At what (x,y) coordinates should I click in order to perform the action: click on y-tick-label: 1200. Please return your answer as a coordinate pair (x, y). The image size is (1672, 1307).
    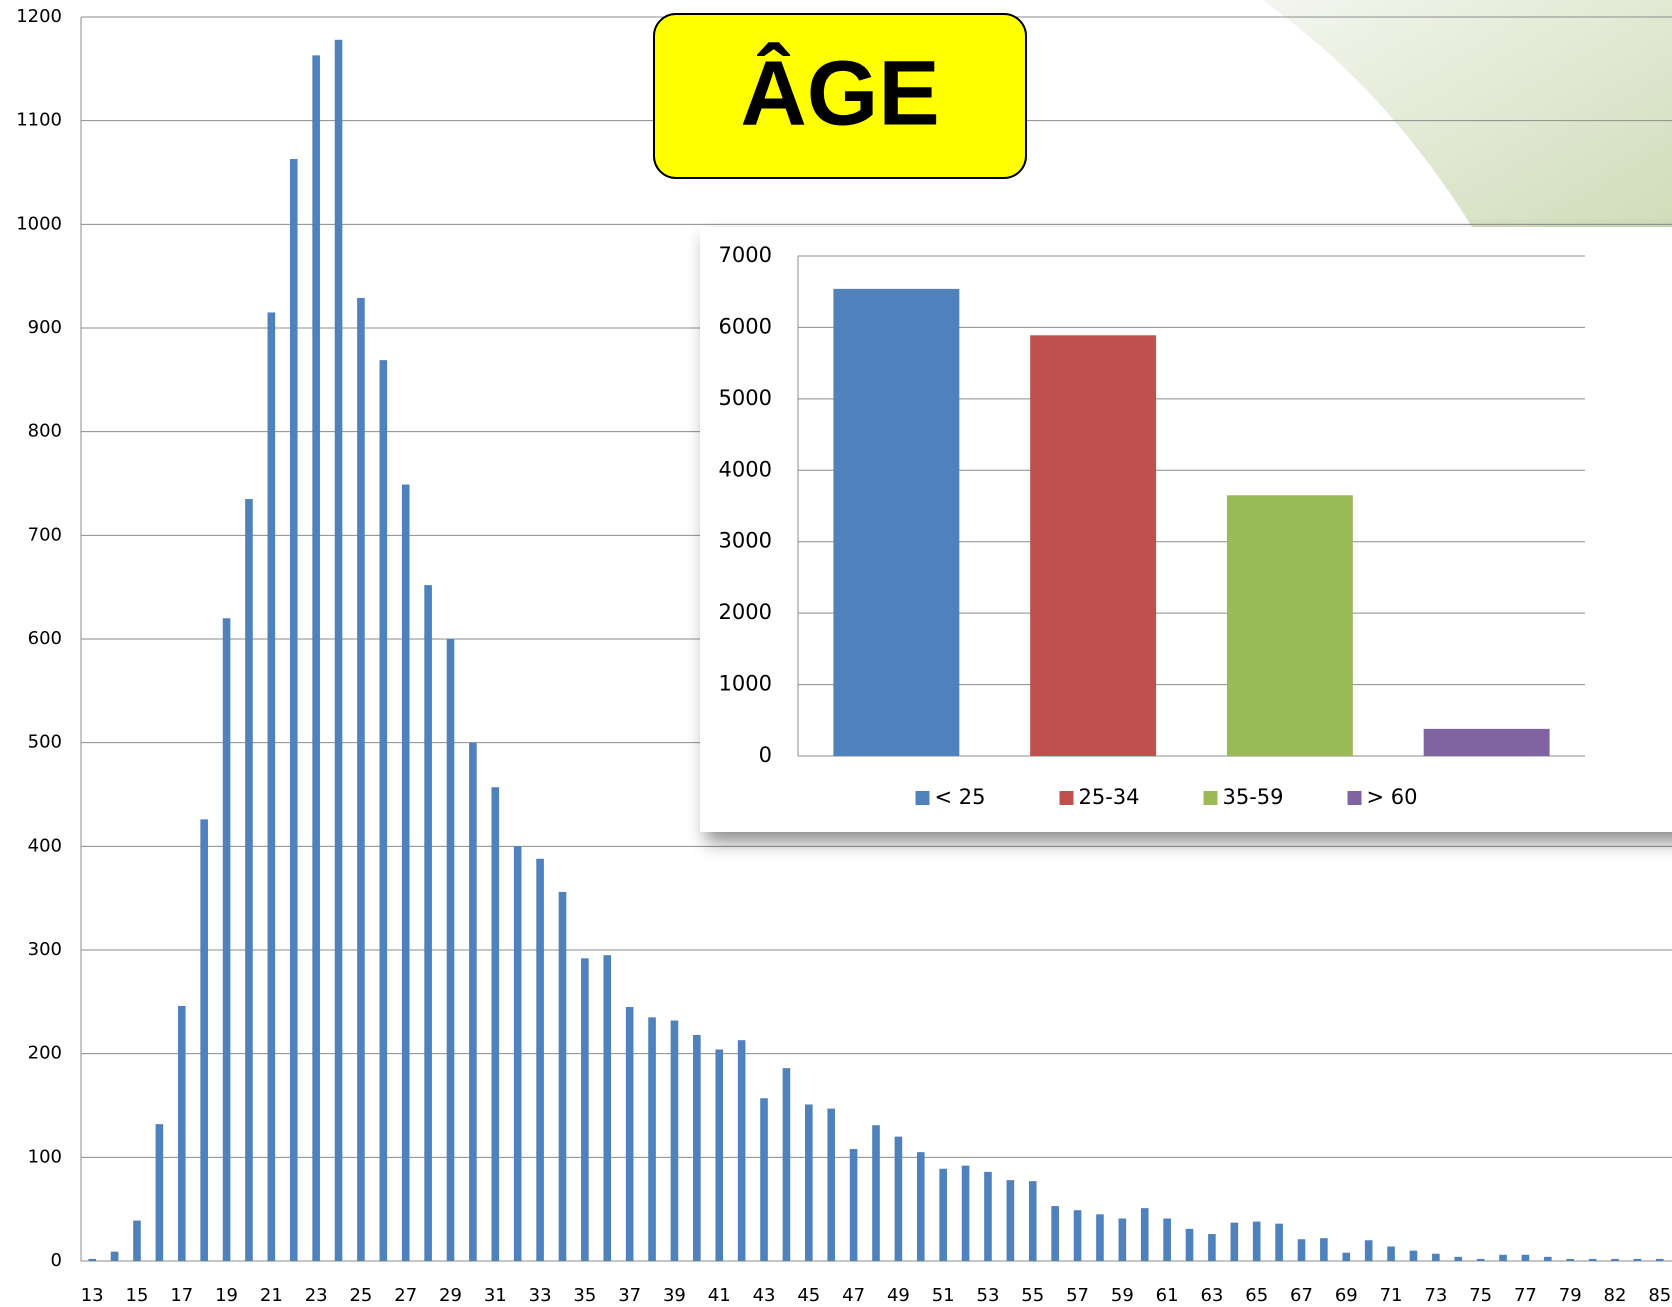
    Looking at the image, I should click on (39, 16).